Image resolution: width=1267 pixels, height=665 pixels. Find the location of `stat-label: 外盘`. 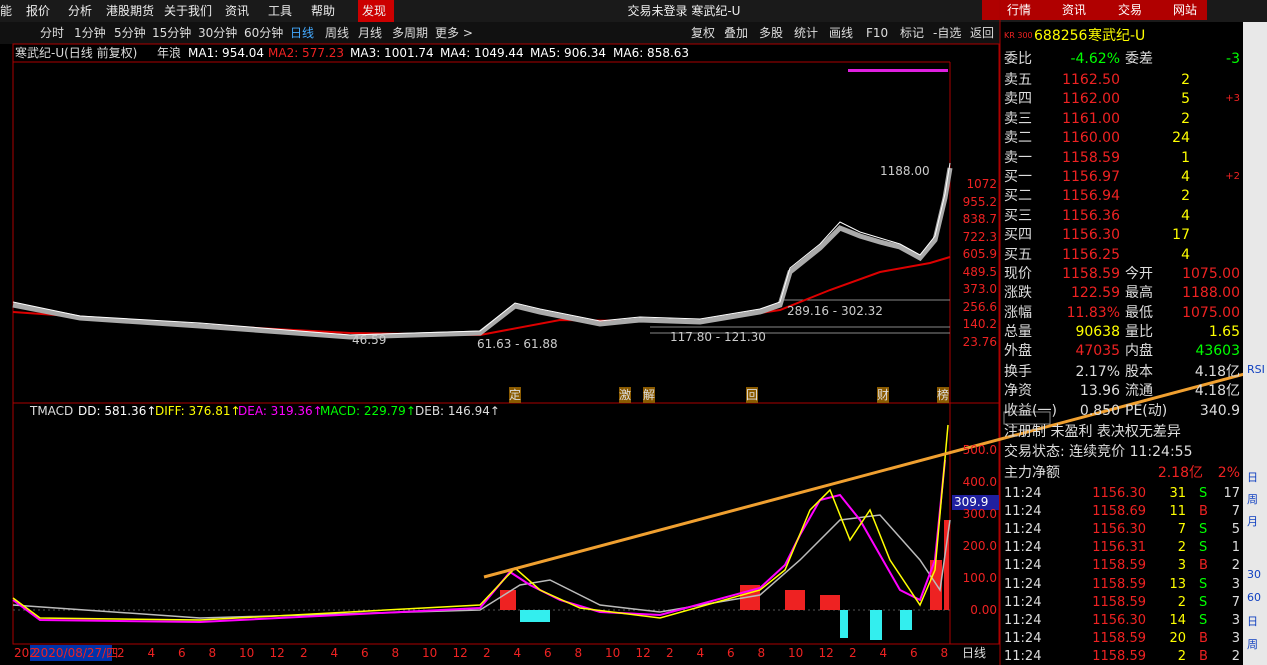

stat-label: 外盘 is located at coordinates (1018, 351).